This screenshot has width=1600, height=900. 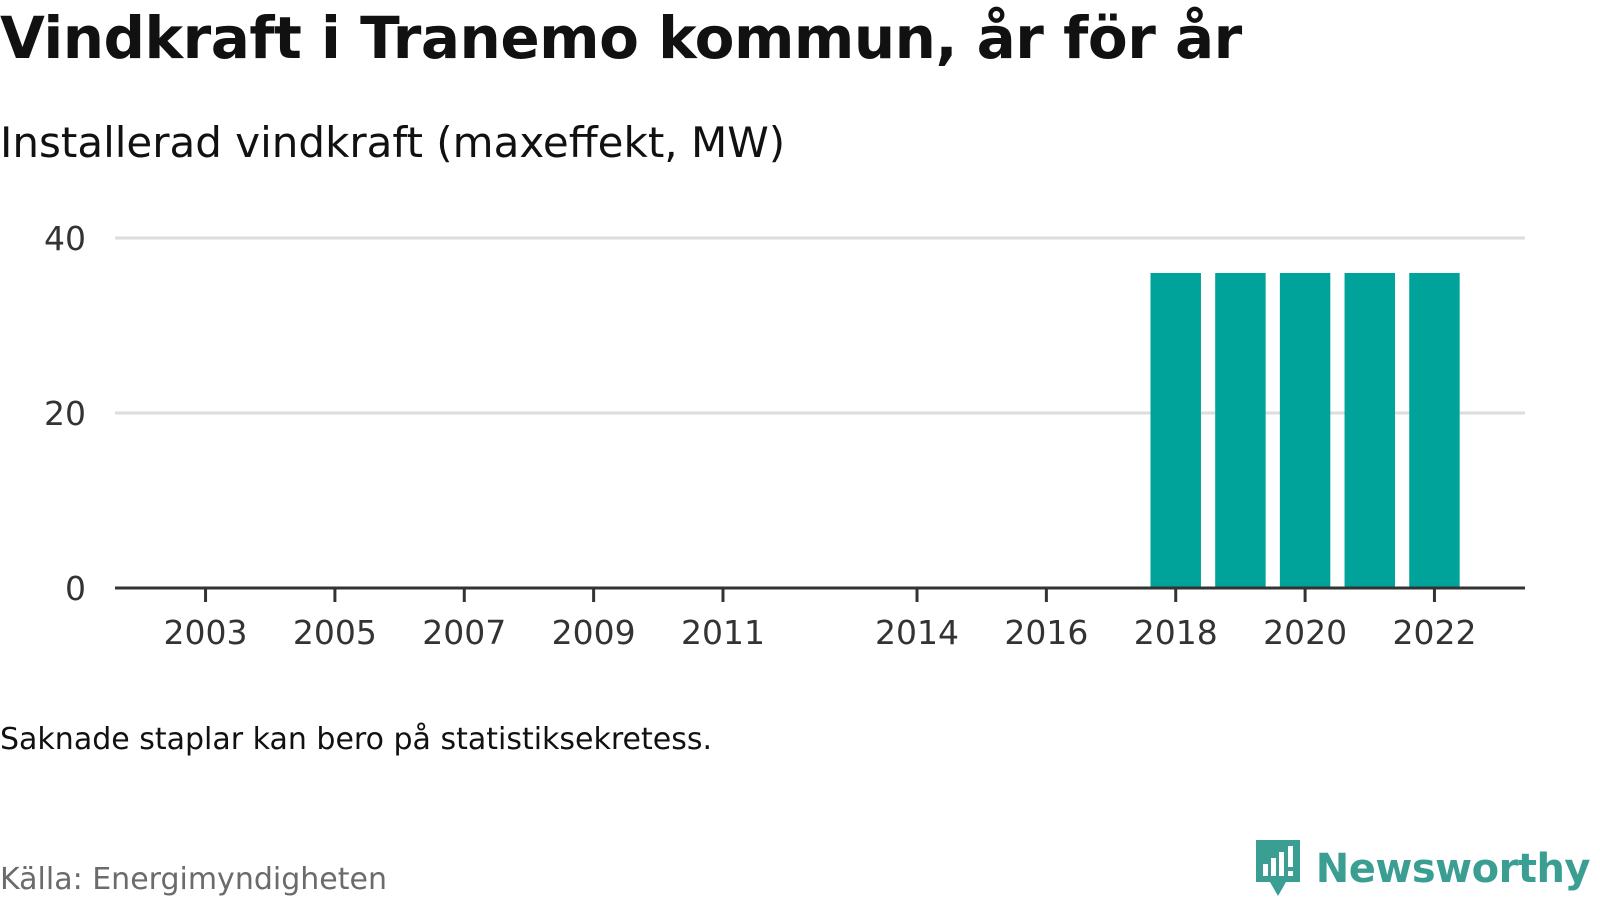 I want to click on x-tick-label: 2016, so click(x=1046, y=632).